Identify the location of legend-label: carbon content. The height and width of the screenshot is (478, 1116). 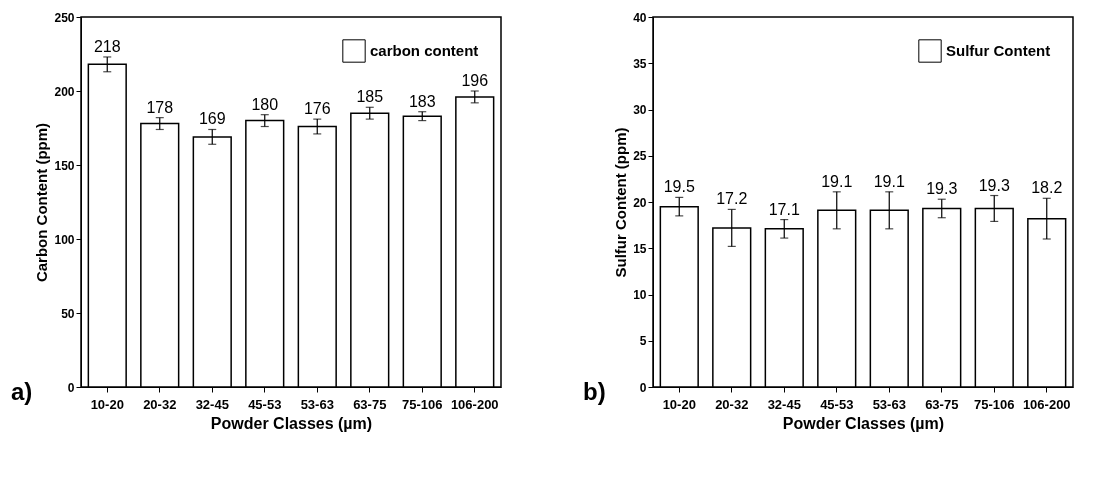
(424, 50).